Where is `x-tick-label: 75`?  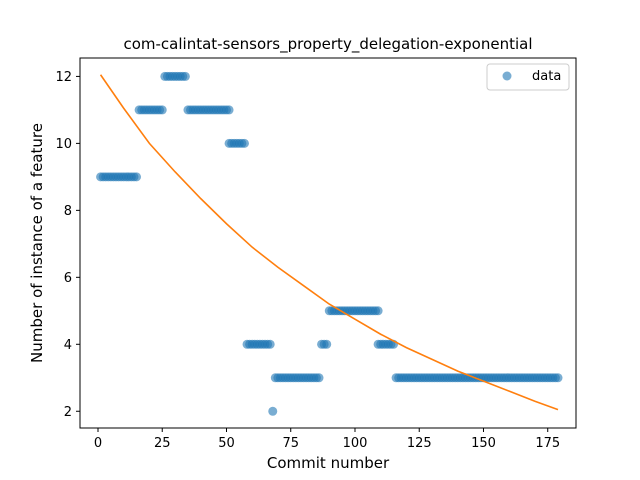
x-tick-label: 75 is located at coordinates (290, 443).